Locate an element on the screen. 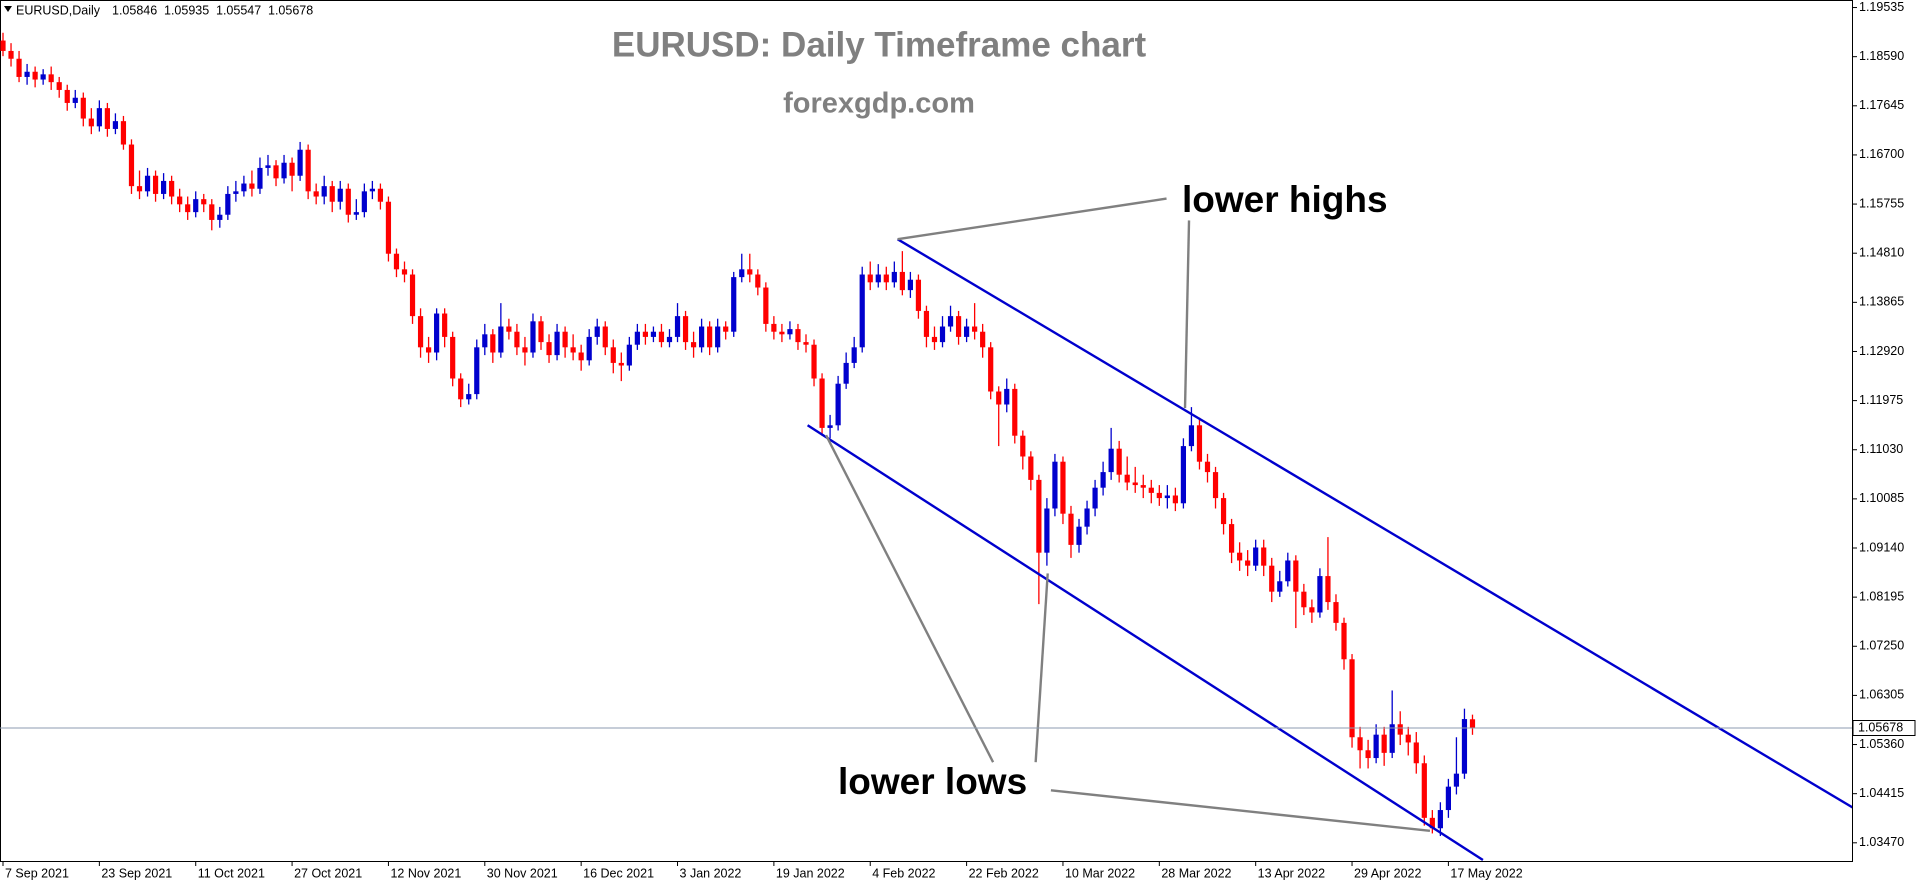  chart-title: EURUSD: Daily Timeframe chart is located at coordinates (879, 44).